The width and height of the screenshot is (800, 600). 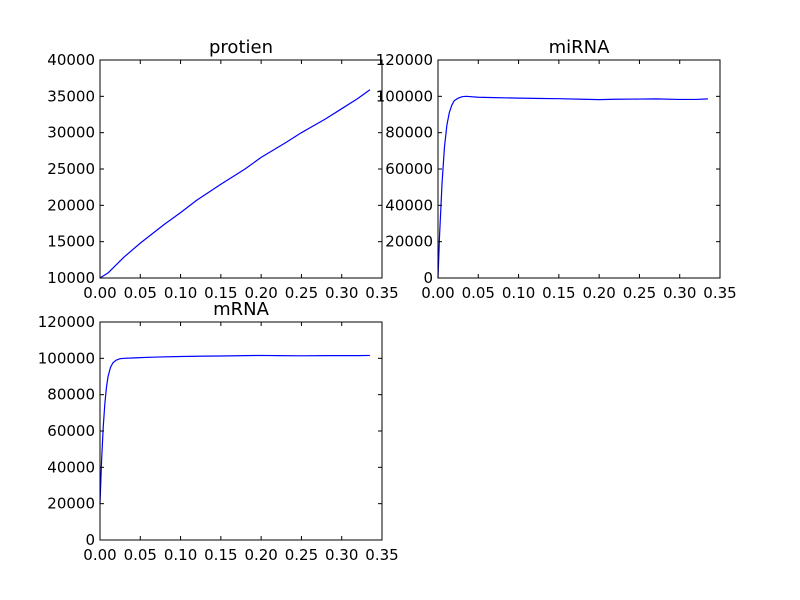 What do you see at coordinates (71, 133) in the screenshot?
I see `y-tick-label: 30000` at bounding box center [71, 133].